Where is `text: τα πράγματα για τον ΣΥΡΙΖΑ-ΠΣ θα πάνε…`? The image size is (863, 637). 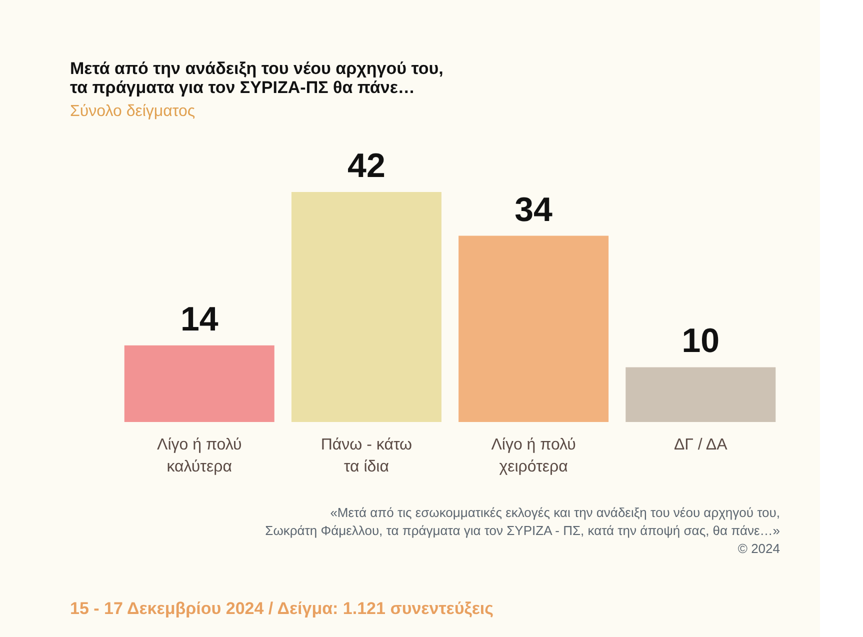 text: τα πράγματα για τον ΣΥΡΙΖΑ-ΠΣ θα πάνε… is located at coordinates (242, 87).